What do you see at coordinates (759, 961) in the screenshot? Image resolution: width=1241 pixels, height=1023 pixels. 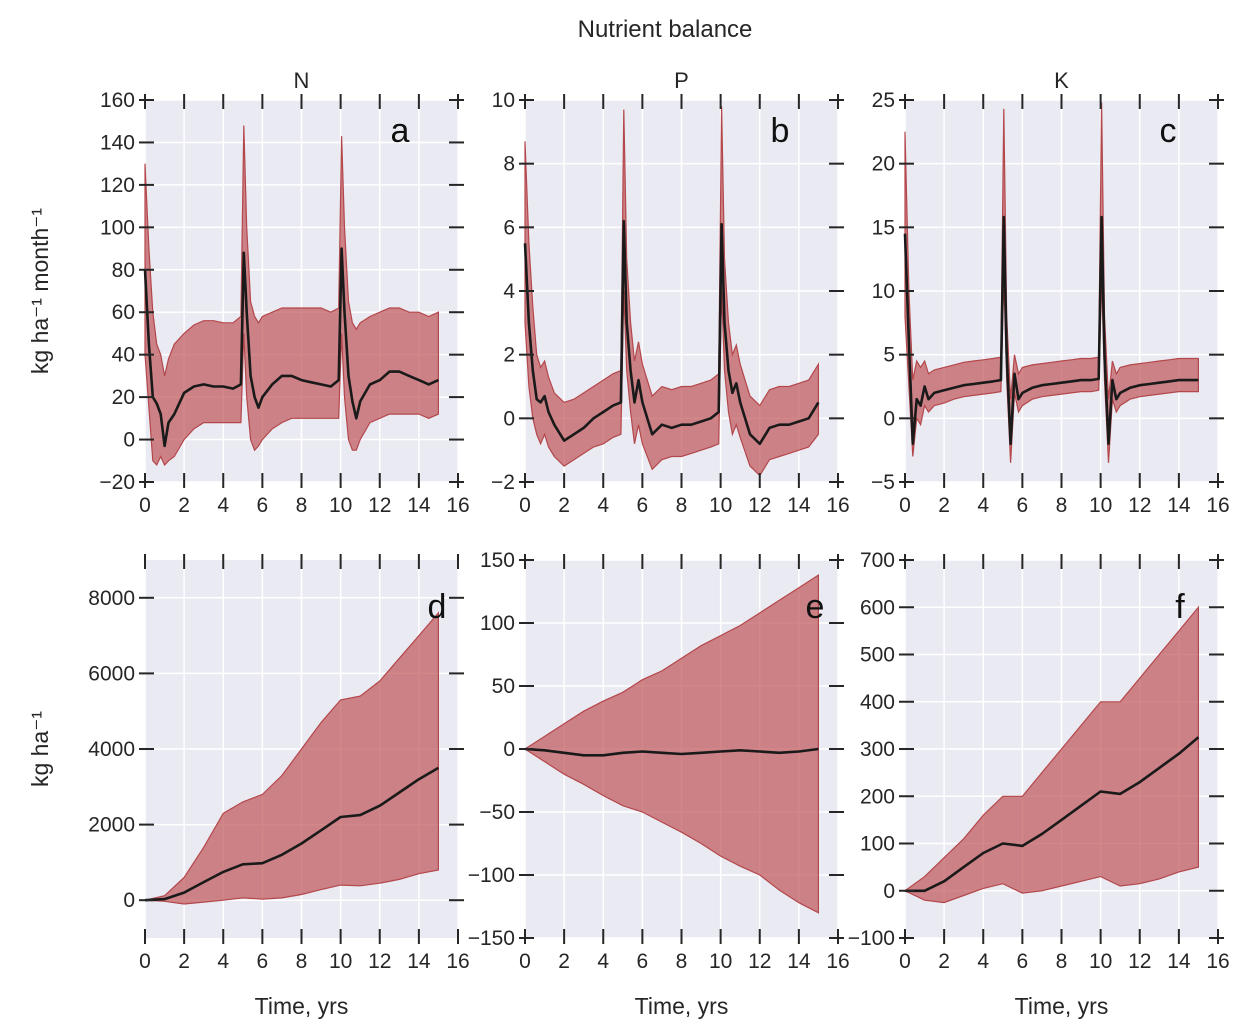 I see `x-tick-label-e: 12` at bounding box center [759, 961].